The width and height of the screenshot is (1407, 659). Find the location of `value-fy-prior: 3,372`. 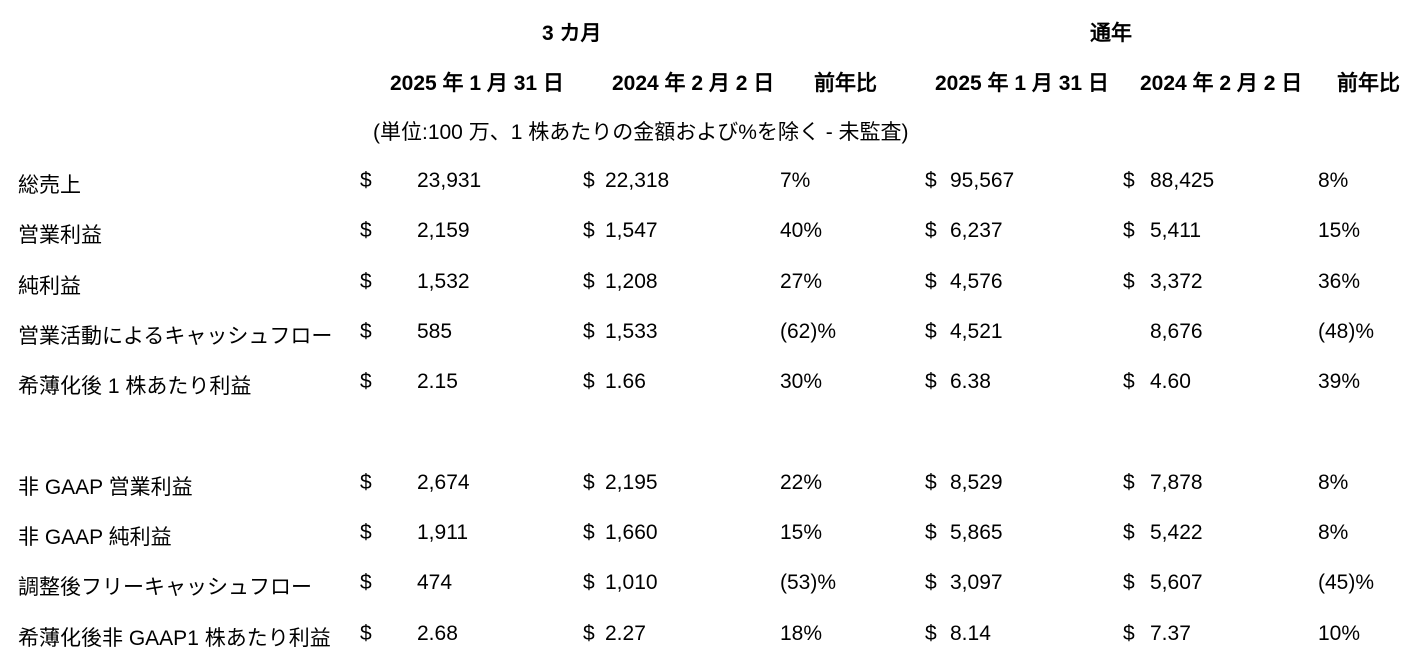

value-fy-prior: 3,372 is located at coordinates (1176, 281).